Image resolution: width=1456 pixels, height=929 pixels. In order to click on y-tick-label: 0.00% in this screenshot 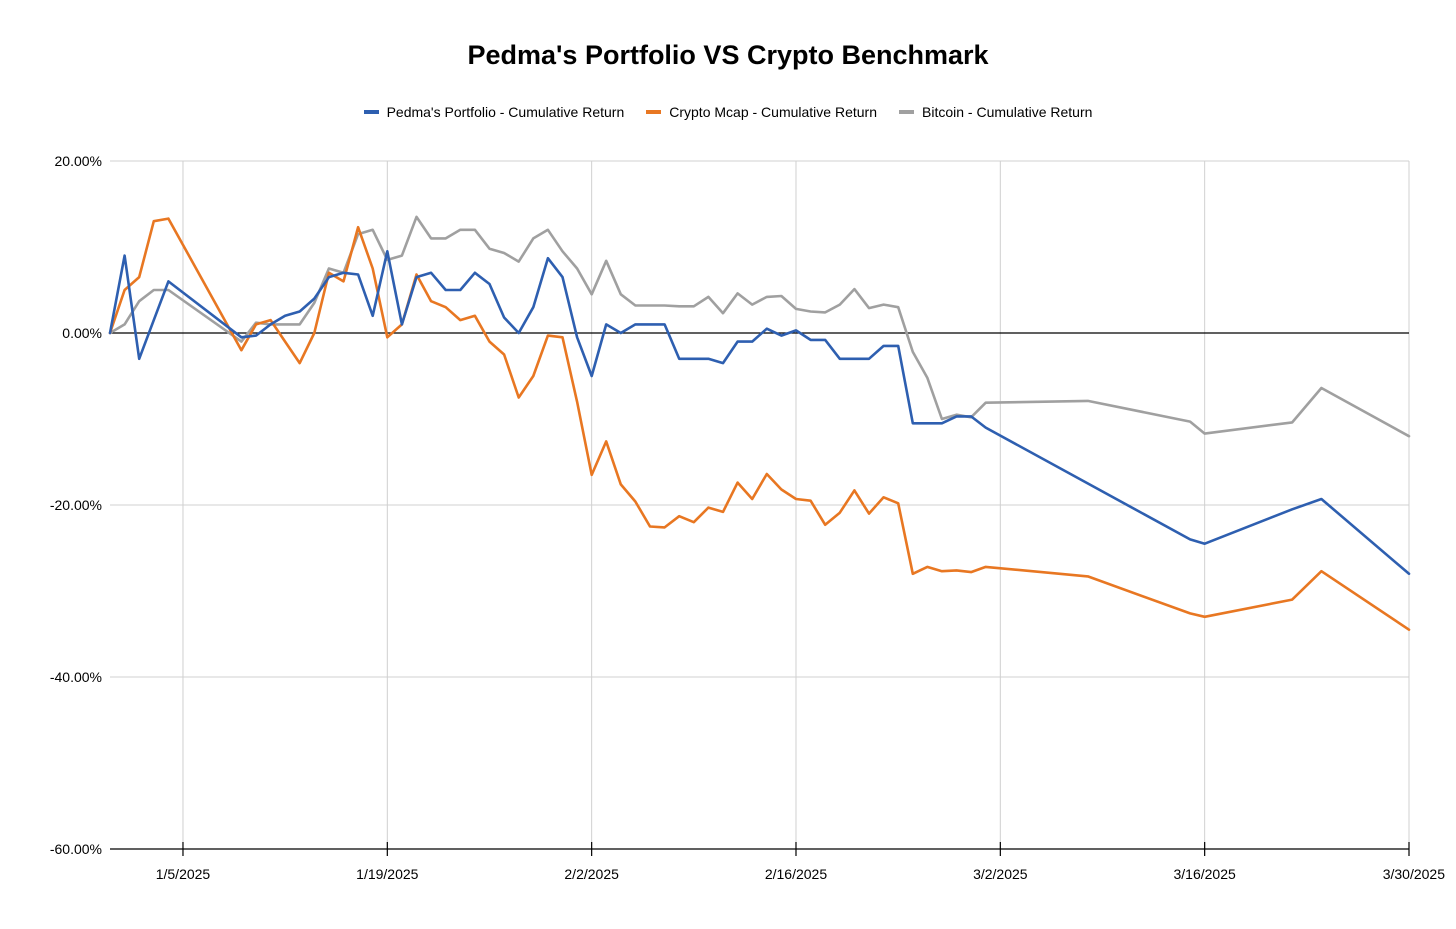, I will do `click(82, 333)`.